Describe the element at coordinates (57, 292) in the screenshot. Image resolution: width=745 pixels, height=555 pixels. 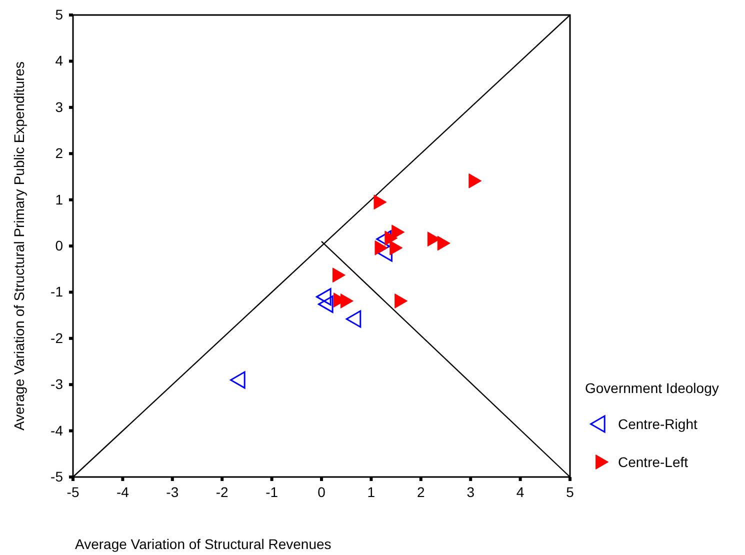
I see `y-tick-label: -1` at that location.